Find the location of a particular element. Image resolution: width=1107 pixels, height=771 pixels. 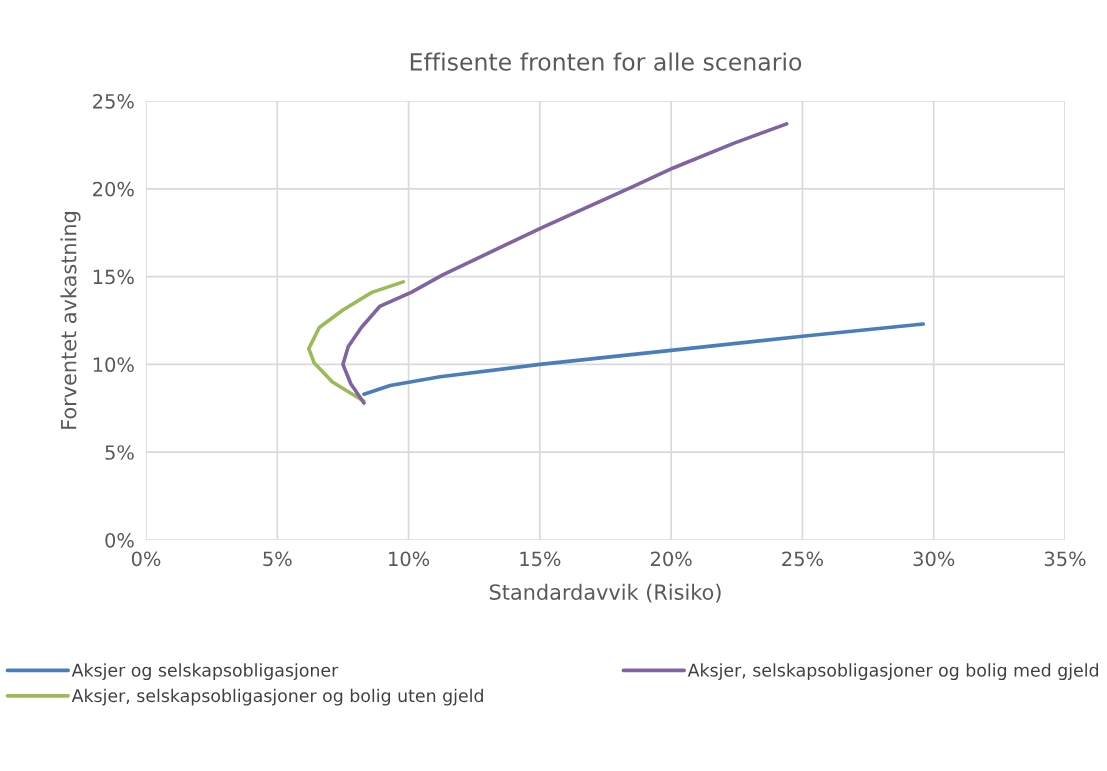

x-tick-label: 30% is located at coordinates (934, 559).